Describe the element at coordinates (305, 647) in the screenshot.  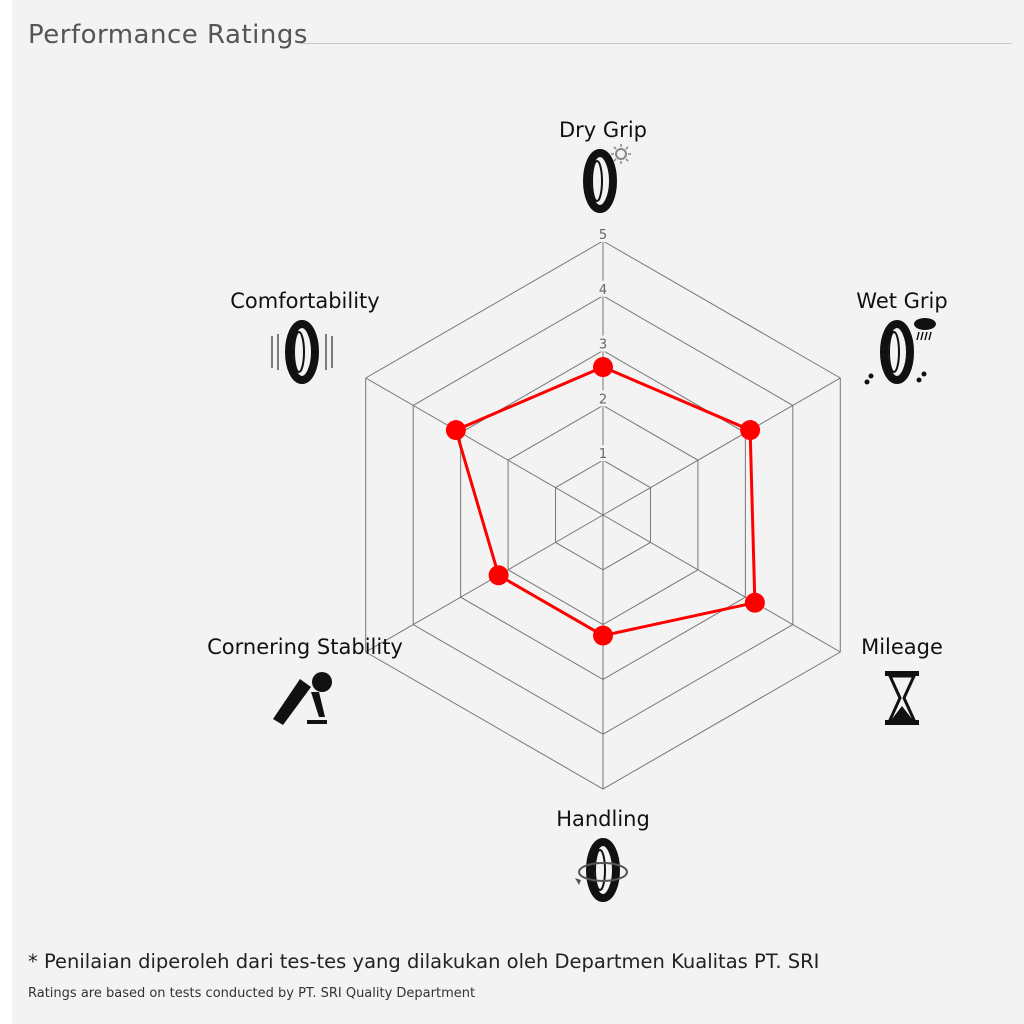
I see `axis-label-cornering-stability: Cornering Stability` at that location.